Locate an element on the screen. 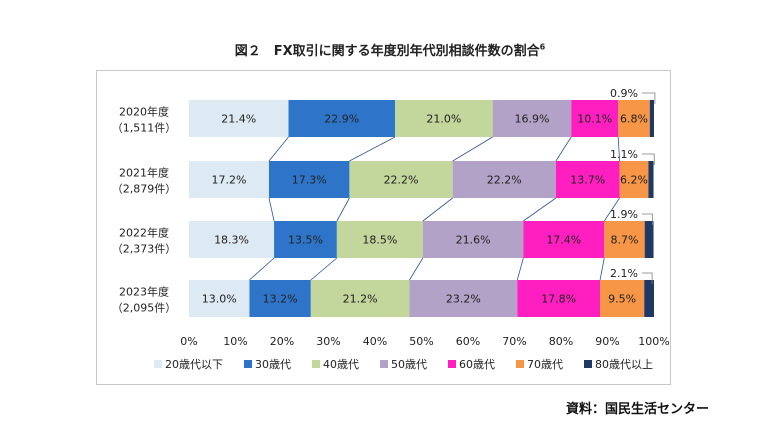  data-label-1-1: 21.4% is located at coordinates (238, 119).